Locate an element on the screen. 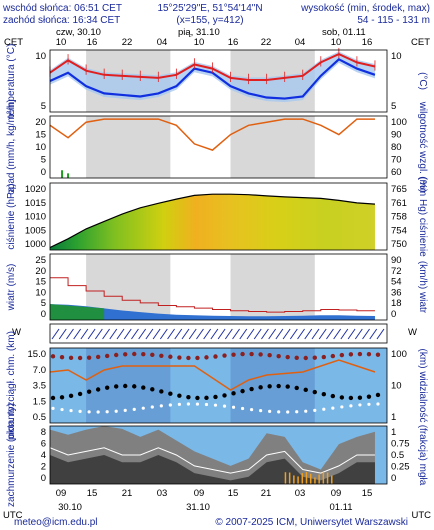  hour-label-bottom: 03 is located at coordinates (300, 493).